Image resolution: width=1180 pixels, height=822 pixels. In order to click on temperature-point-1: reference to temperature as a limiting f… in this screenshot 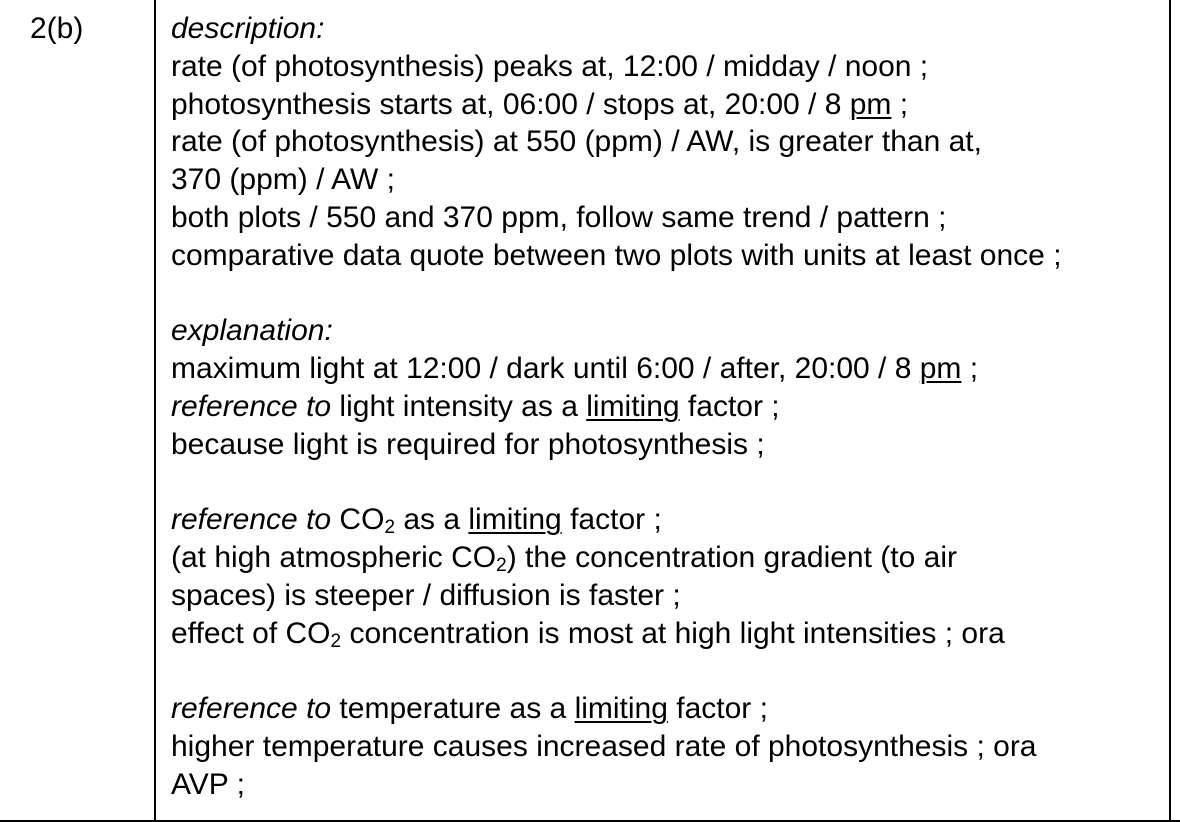, I will do `click(469, 709)`.